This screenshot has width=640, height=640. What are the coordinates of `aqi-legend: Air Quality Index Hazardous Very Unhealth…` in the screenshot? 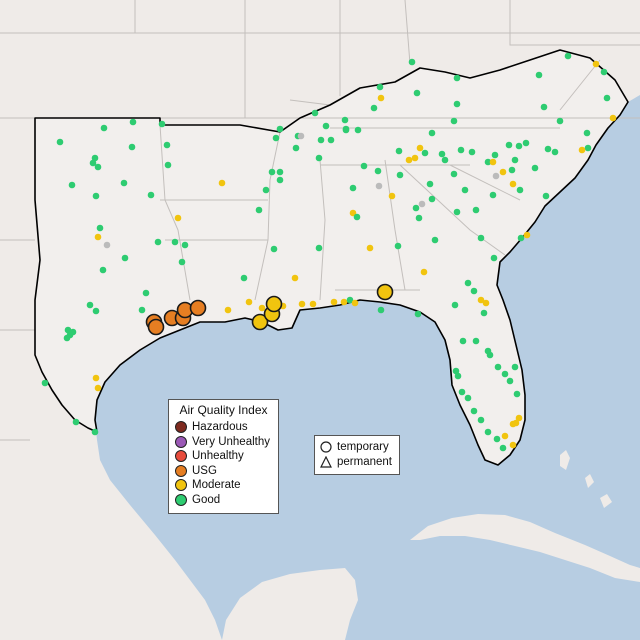 It's located at (223, 456).